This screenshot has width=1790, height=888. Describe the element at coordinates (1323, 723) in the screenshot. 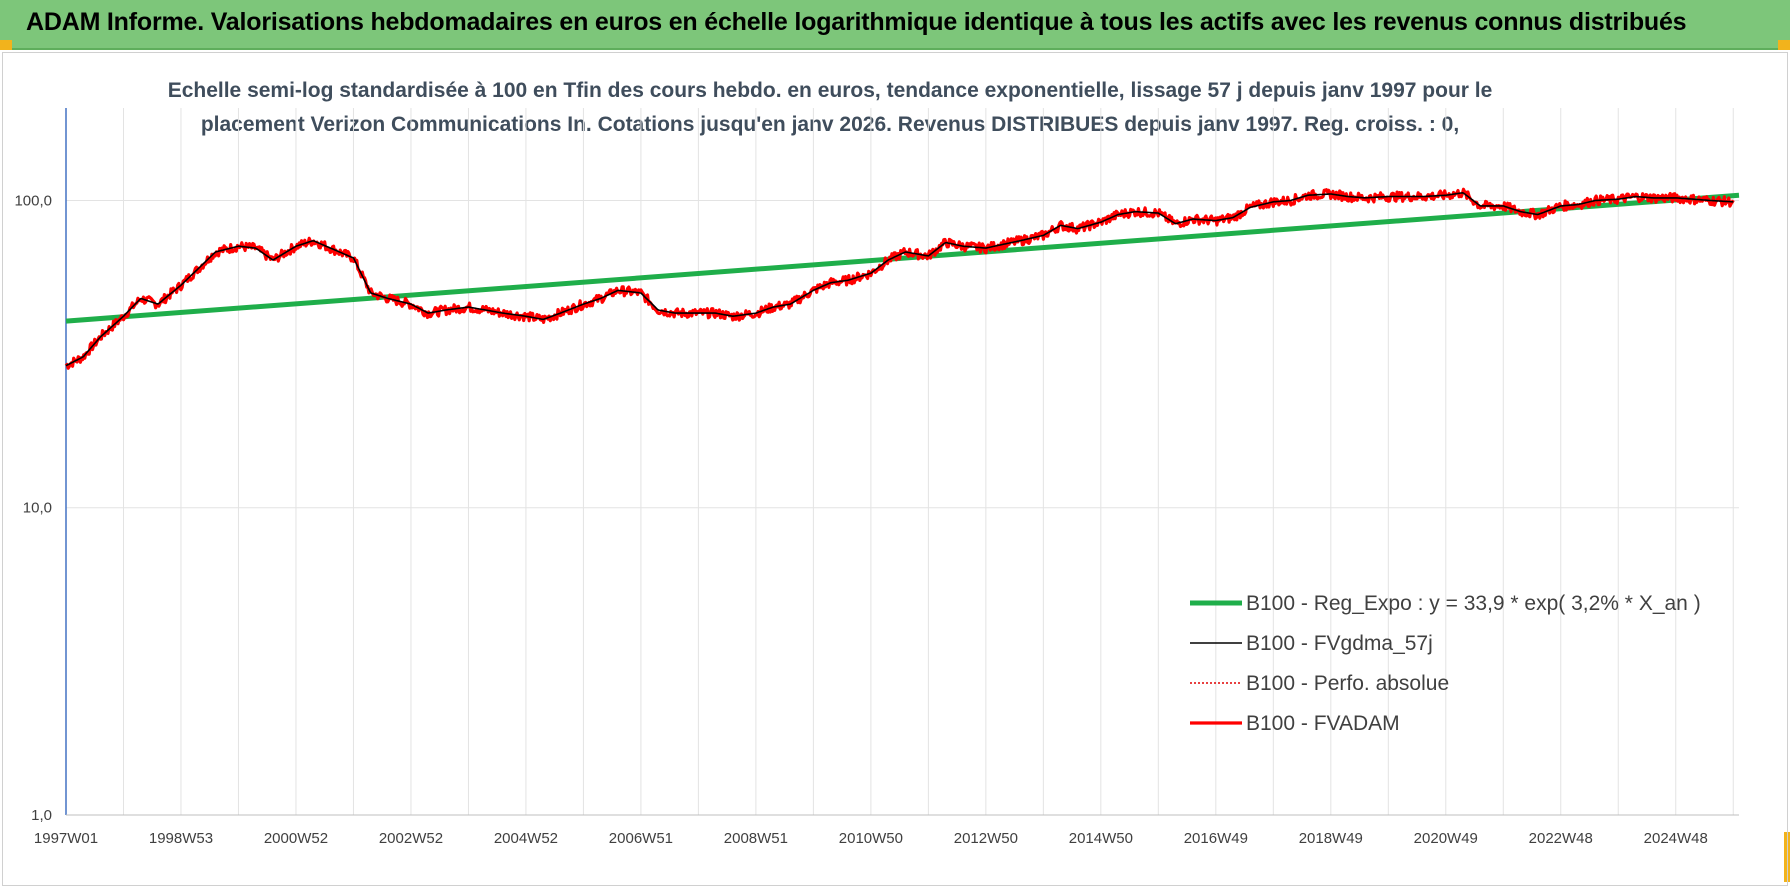

I see `legend-label-fvadam: B100 - FVADAM` at that location.